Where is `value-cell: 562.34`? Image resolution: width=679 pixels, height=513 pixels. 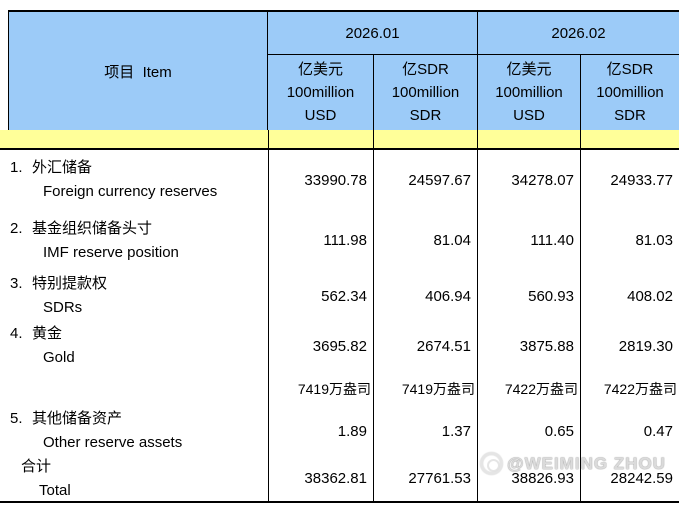 value-cell: 562.34 is located at coordinates (320, 296).